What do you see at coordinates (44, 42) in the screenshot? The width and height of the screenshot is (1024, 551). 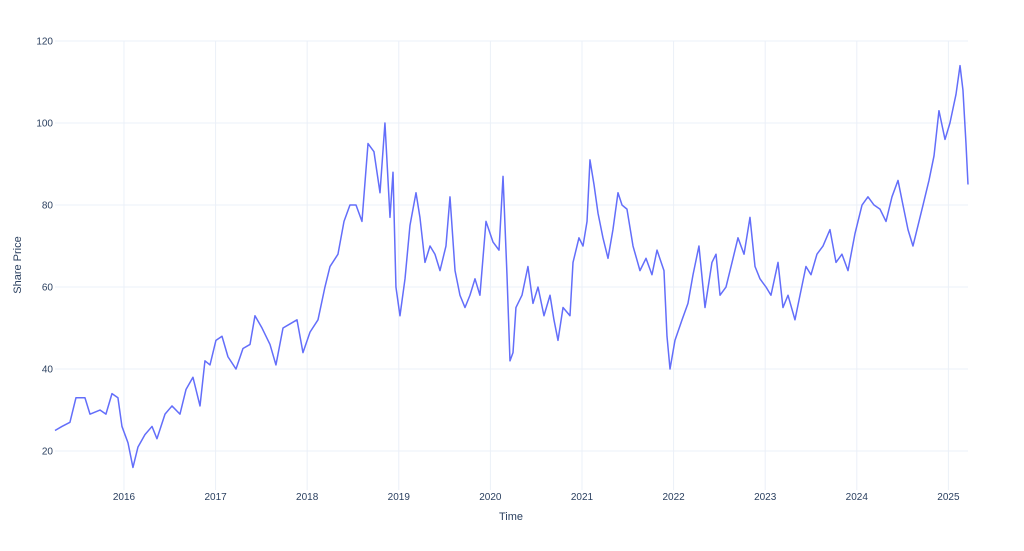 I see `y-tick-label: 120` at bounding box center [44, 42].